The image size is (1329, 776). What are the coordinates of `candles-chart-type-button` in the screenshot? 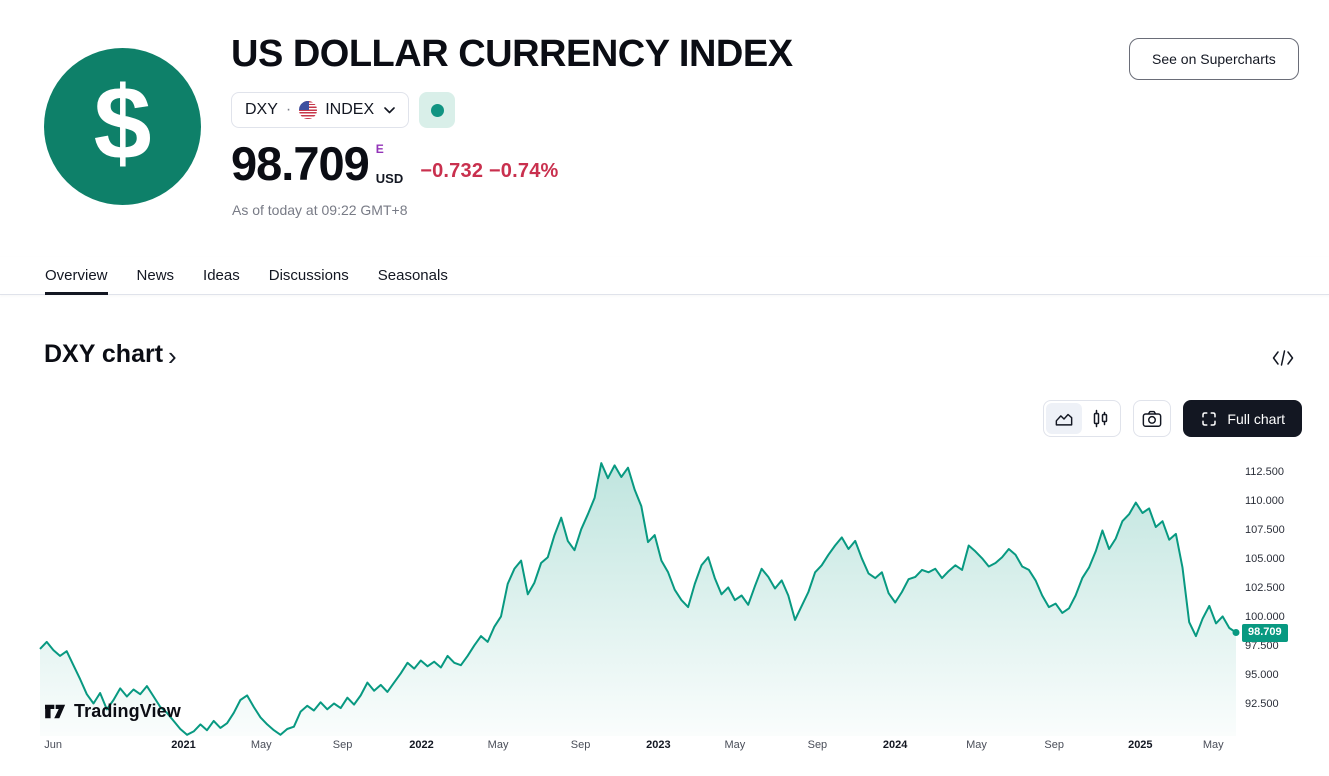 It's located at (1100, 418).